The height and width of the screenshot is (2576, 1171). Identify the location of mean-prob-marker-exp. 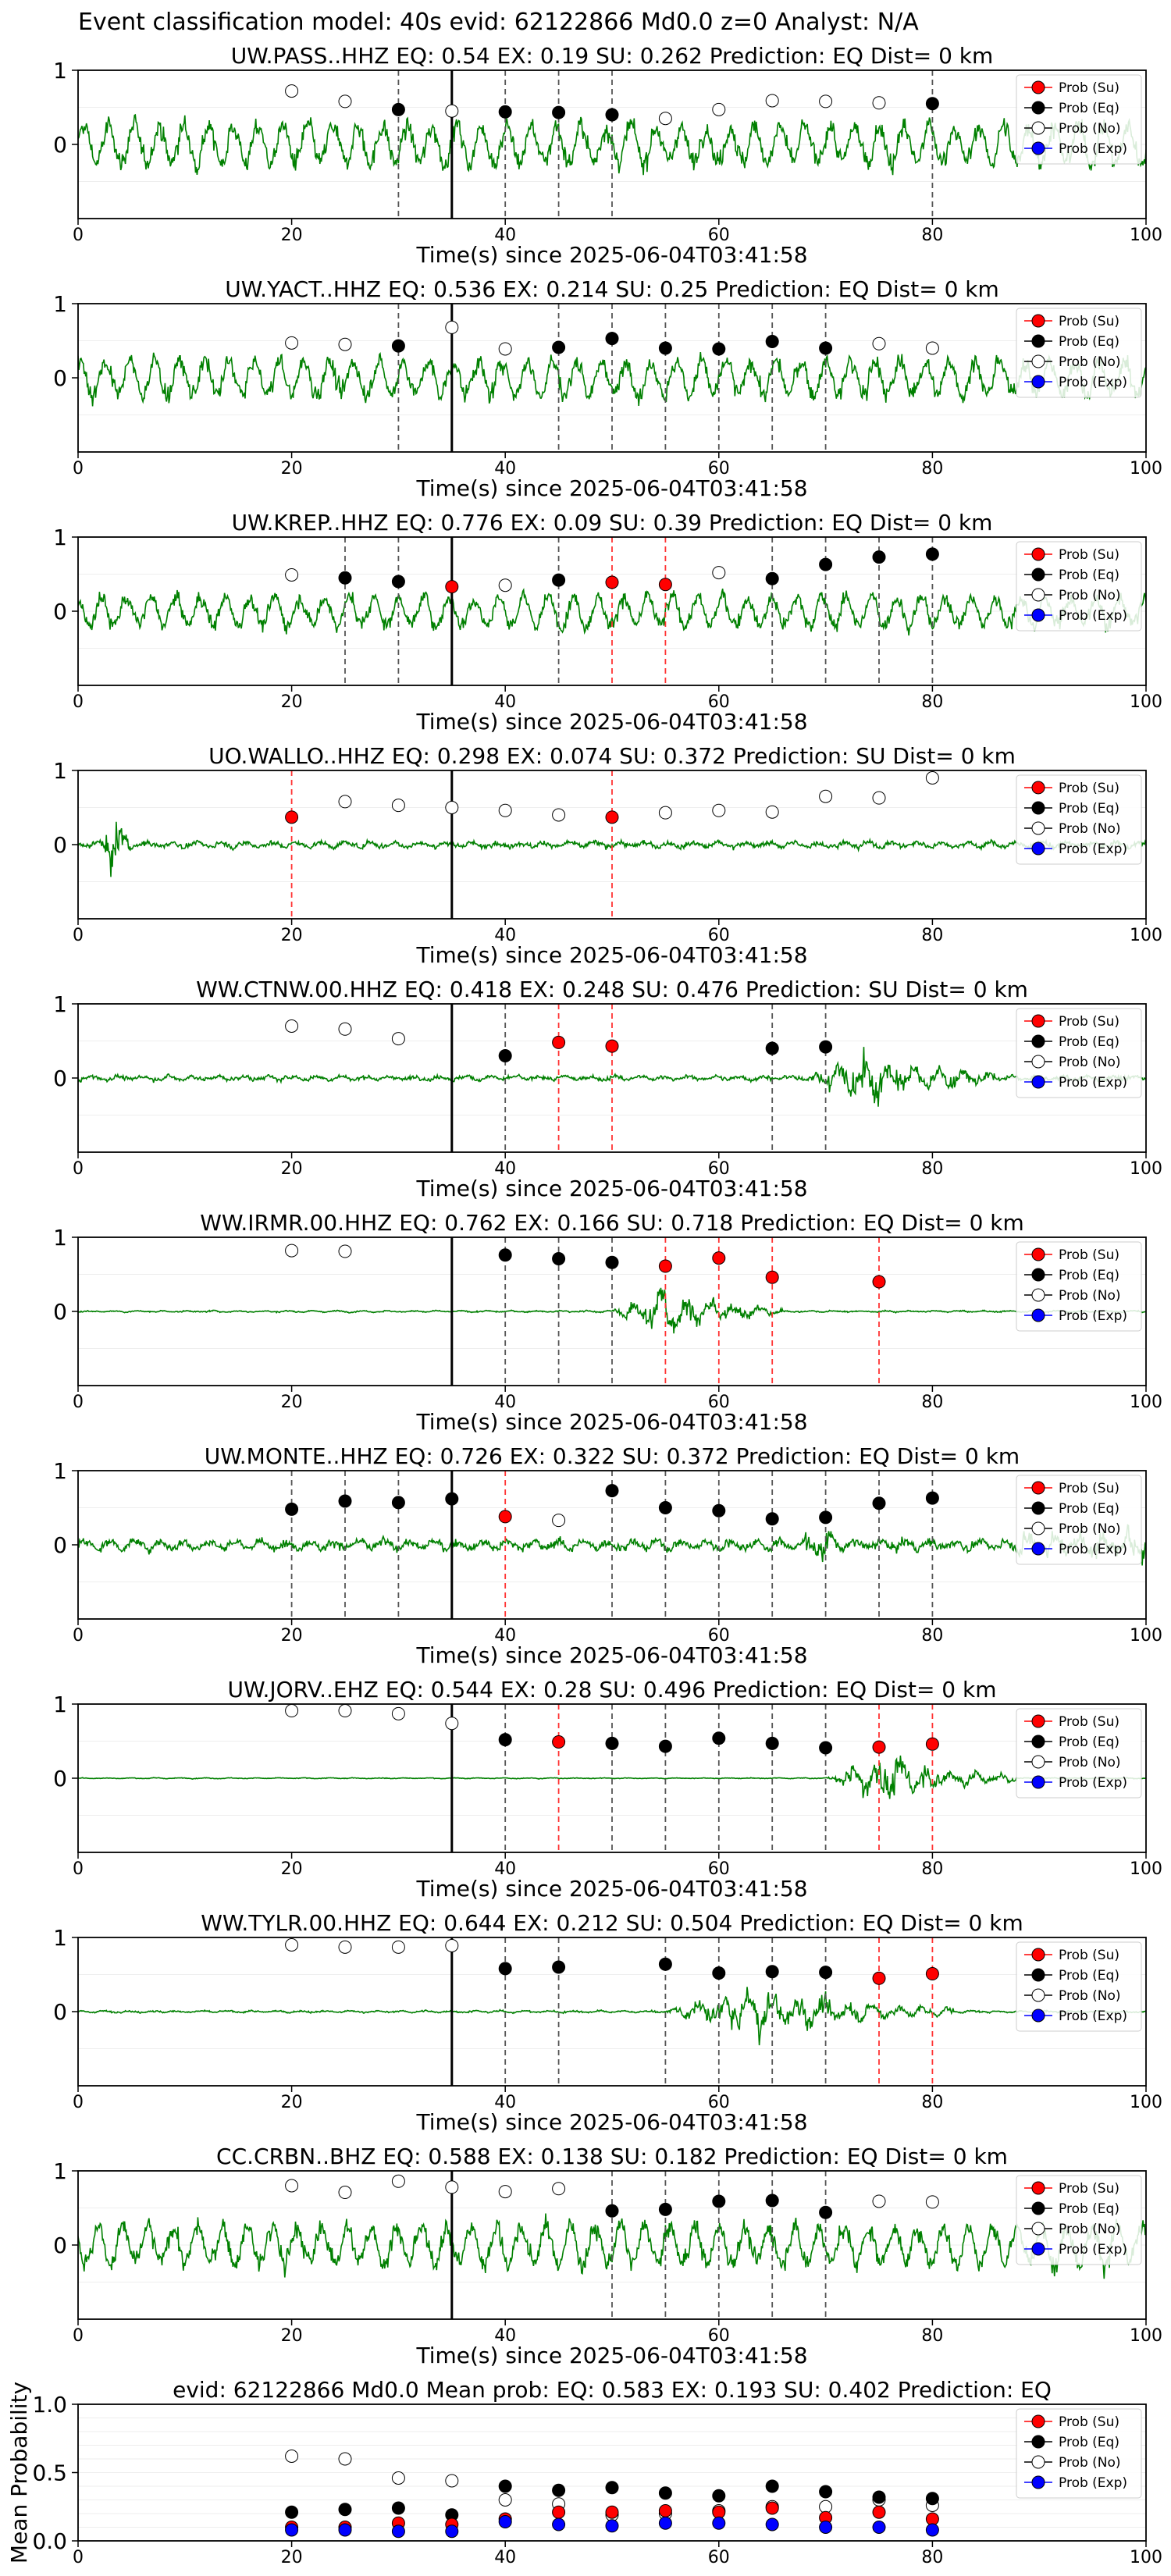
(505, 2521).